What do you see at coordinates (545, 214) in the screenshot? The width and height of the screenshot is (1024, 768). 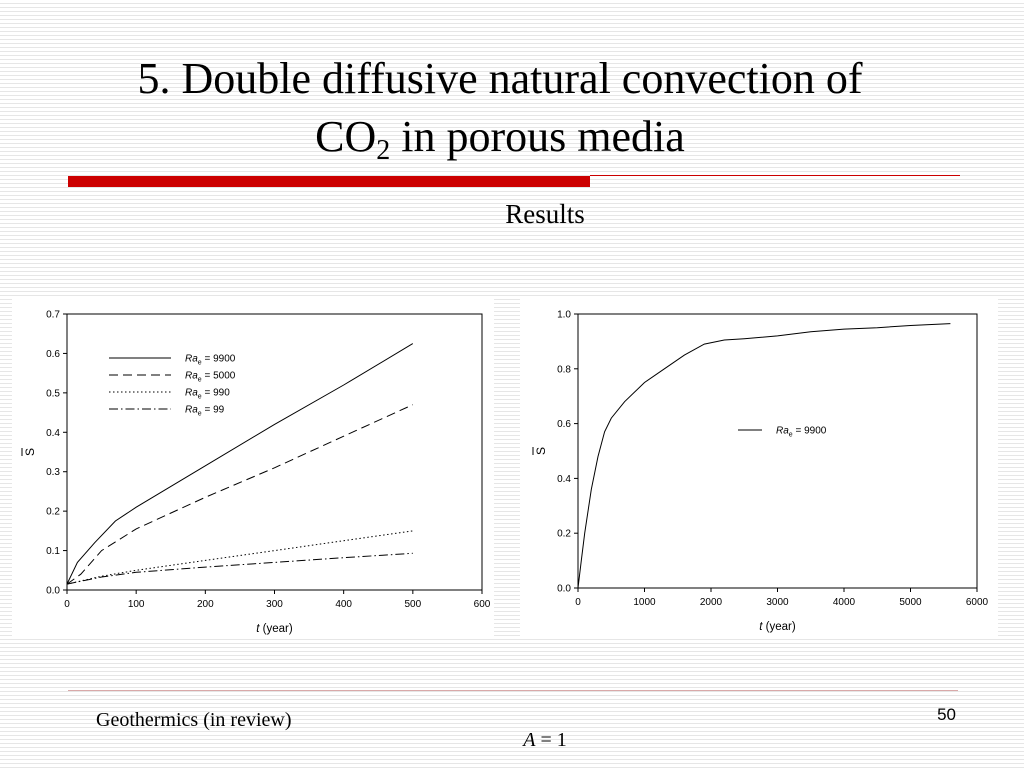 I see `slide-subtitle: Results` at bounding box center [545, 214].